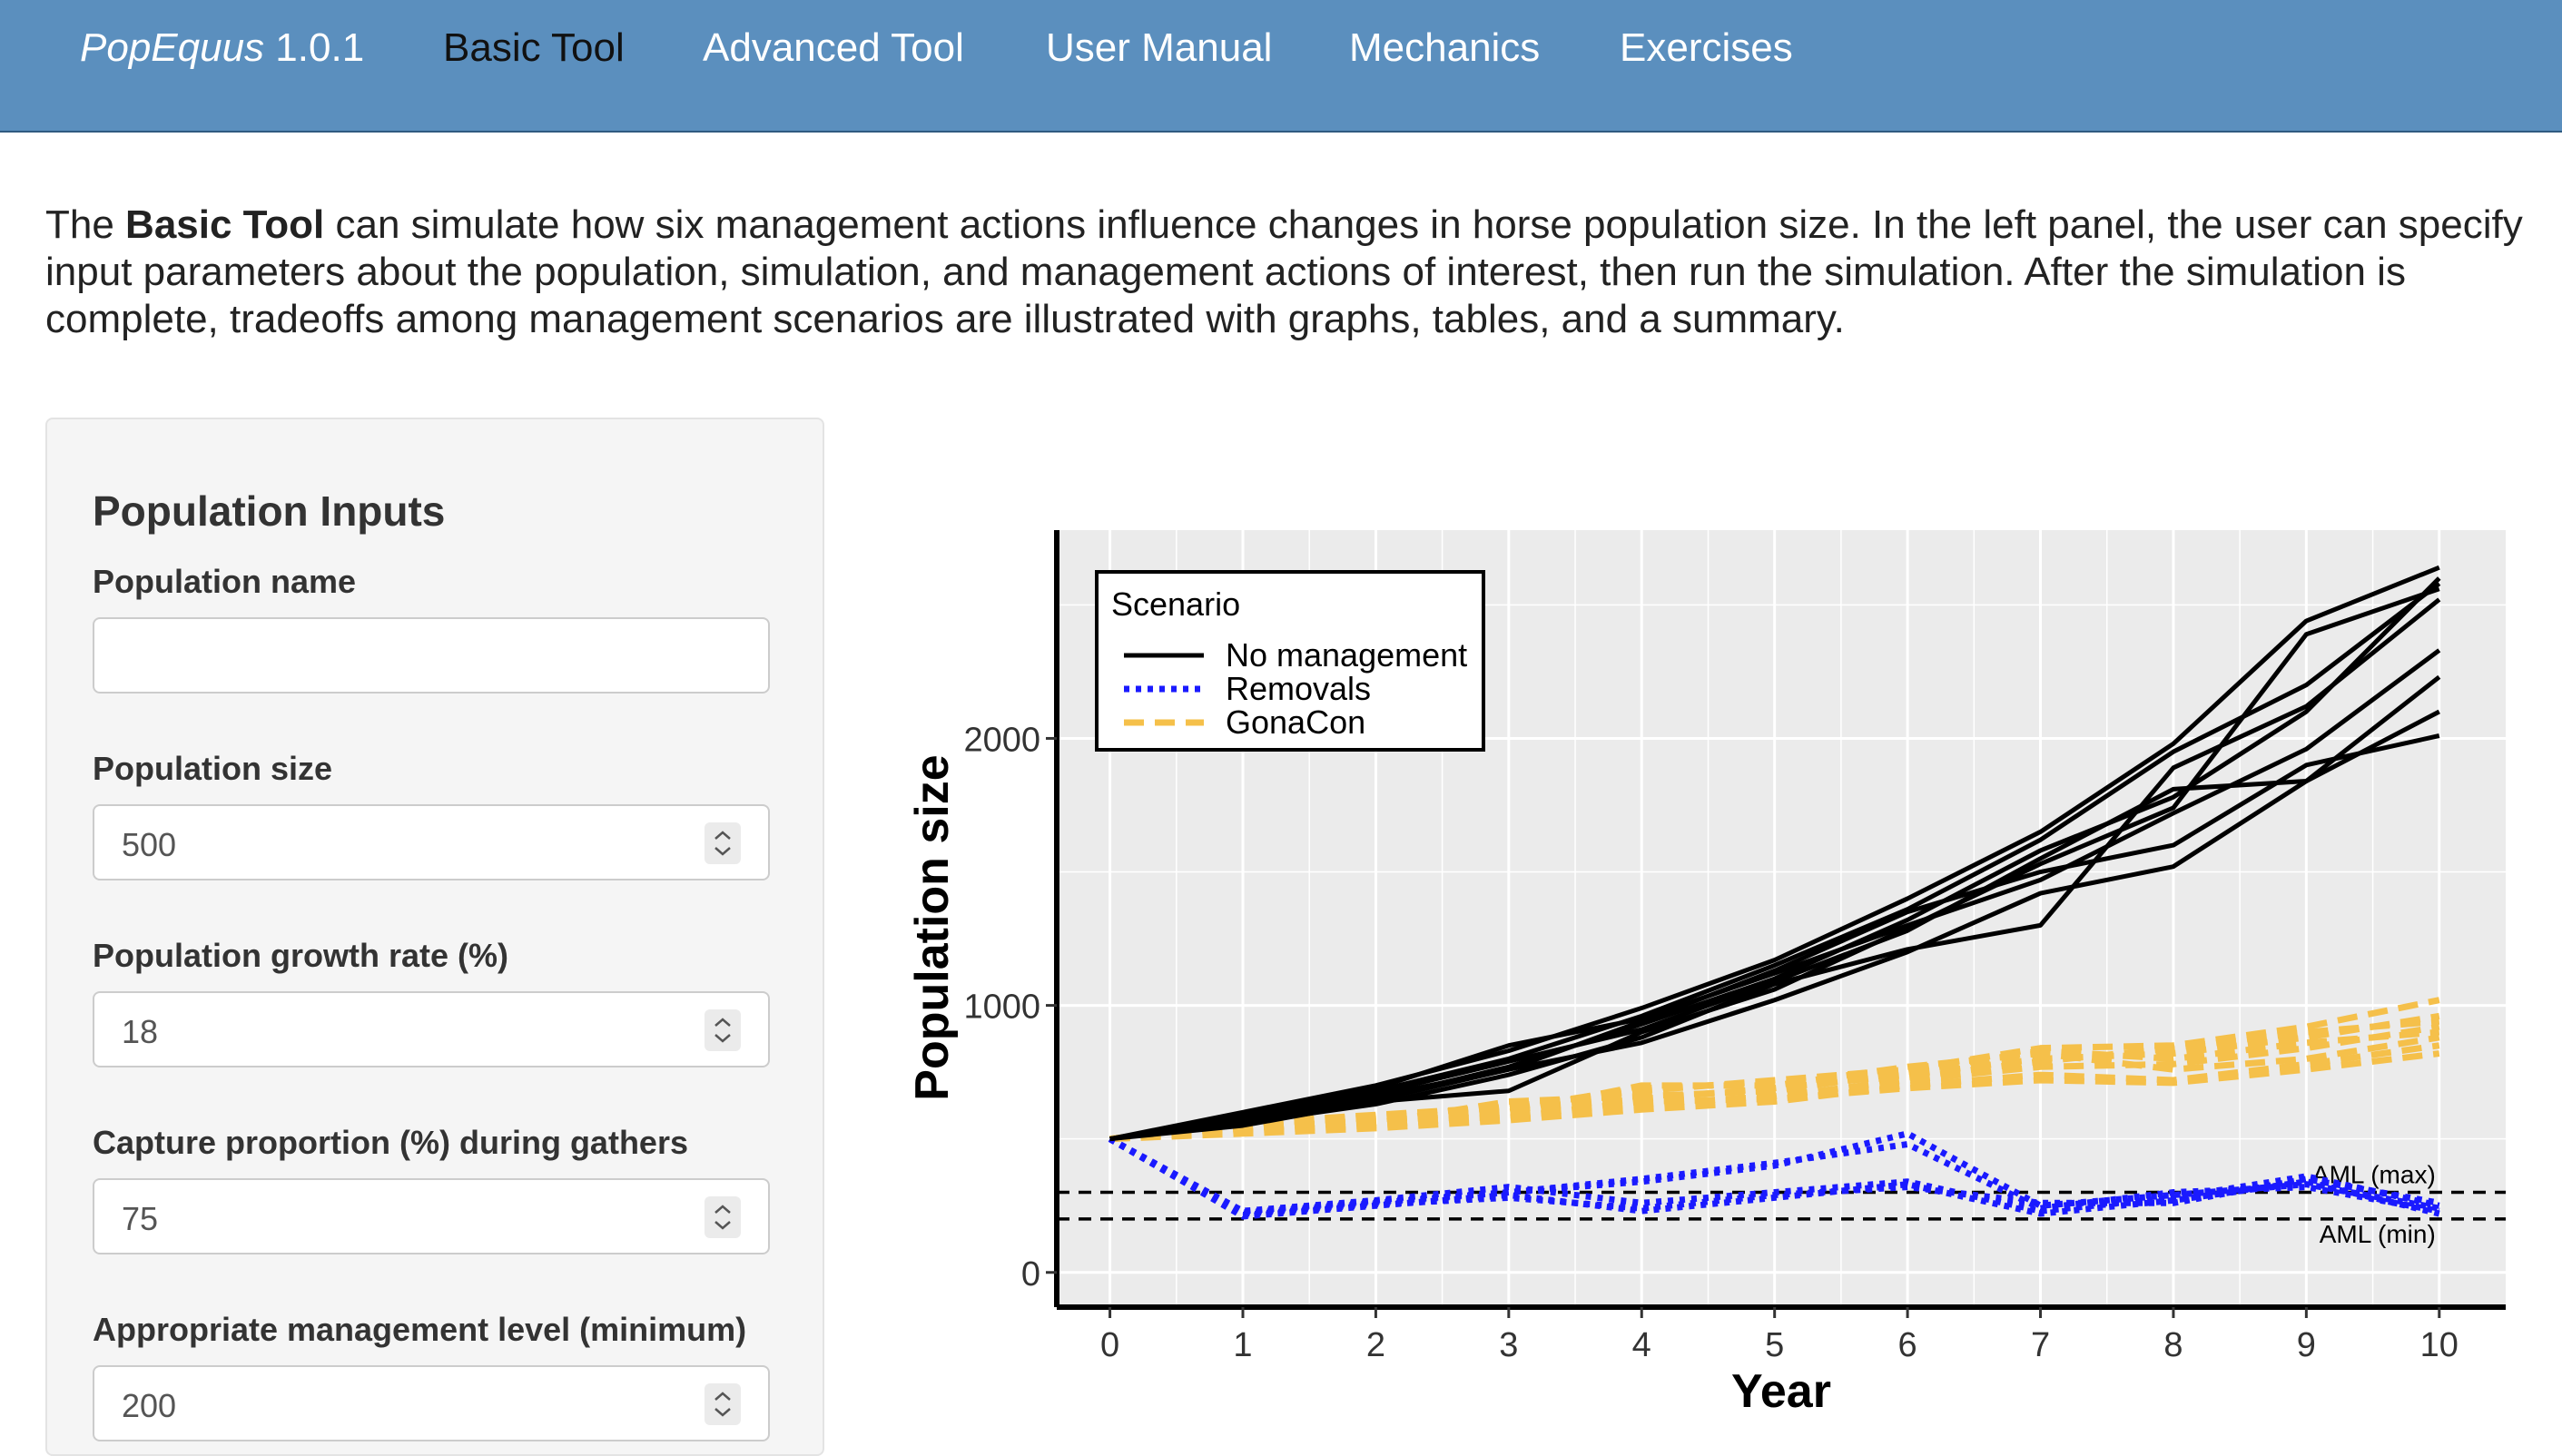 The height and width of the screenshot is (1456, 2562). I want to click on y-axis-label: Population size, so click(932, 927).